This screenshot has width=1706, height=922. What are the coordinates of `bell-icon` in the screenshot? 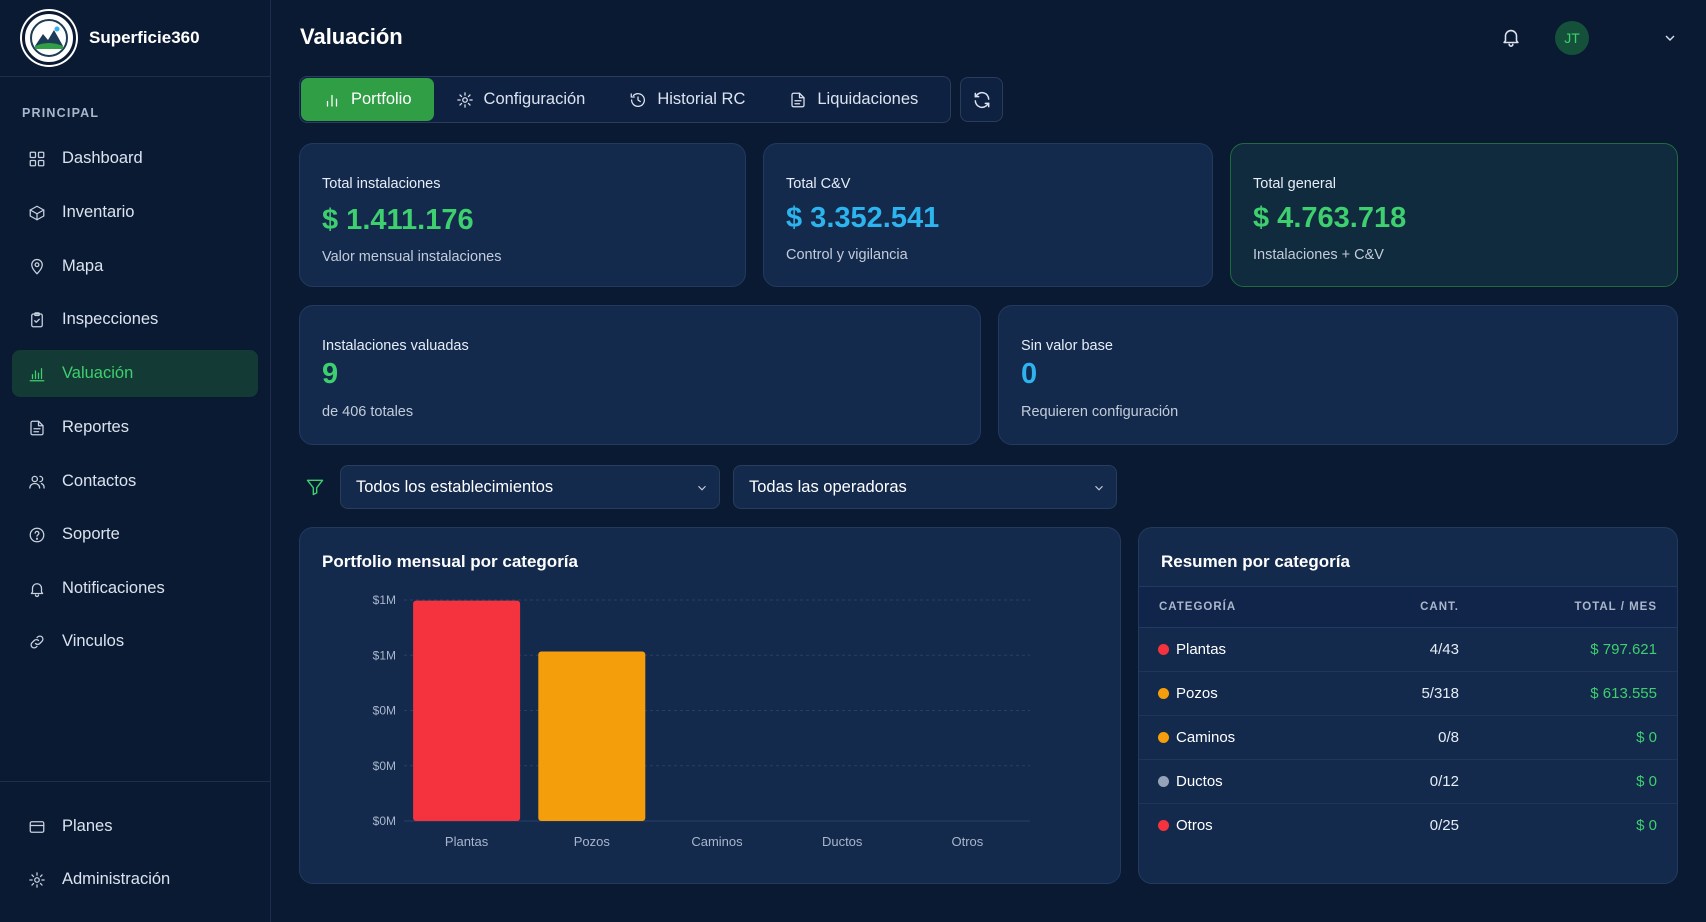 It's located at (1511, 37).